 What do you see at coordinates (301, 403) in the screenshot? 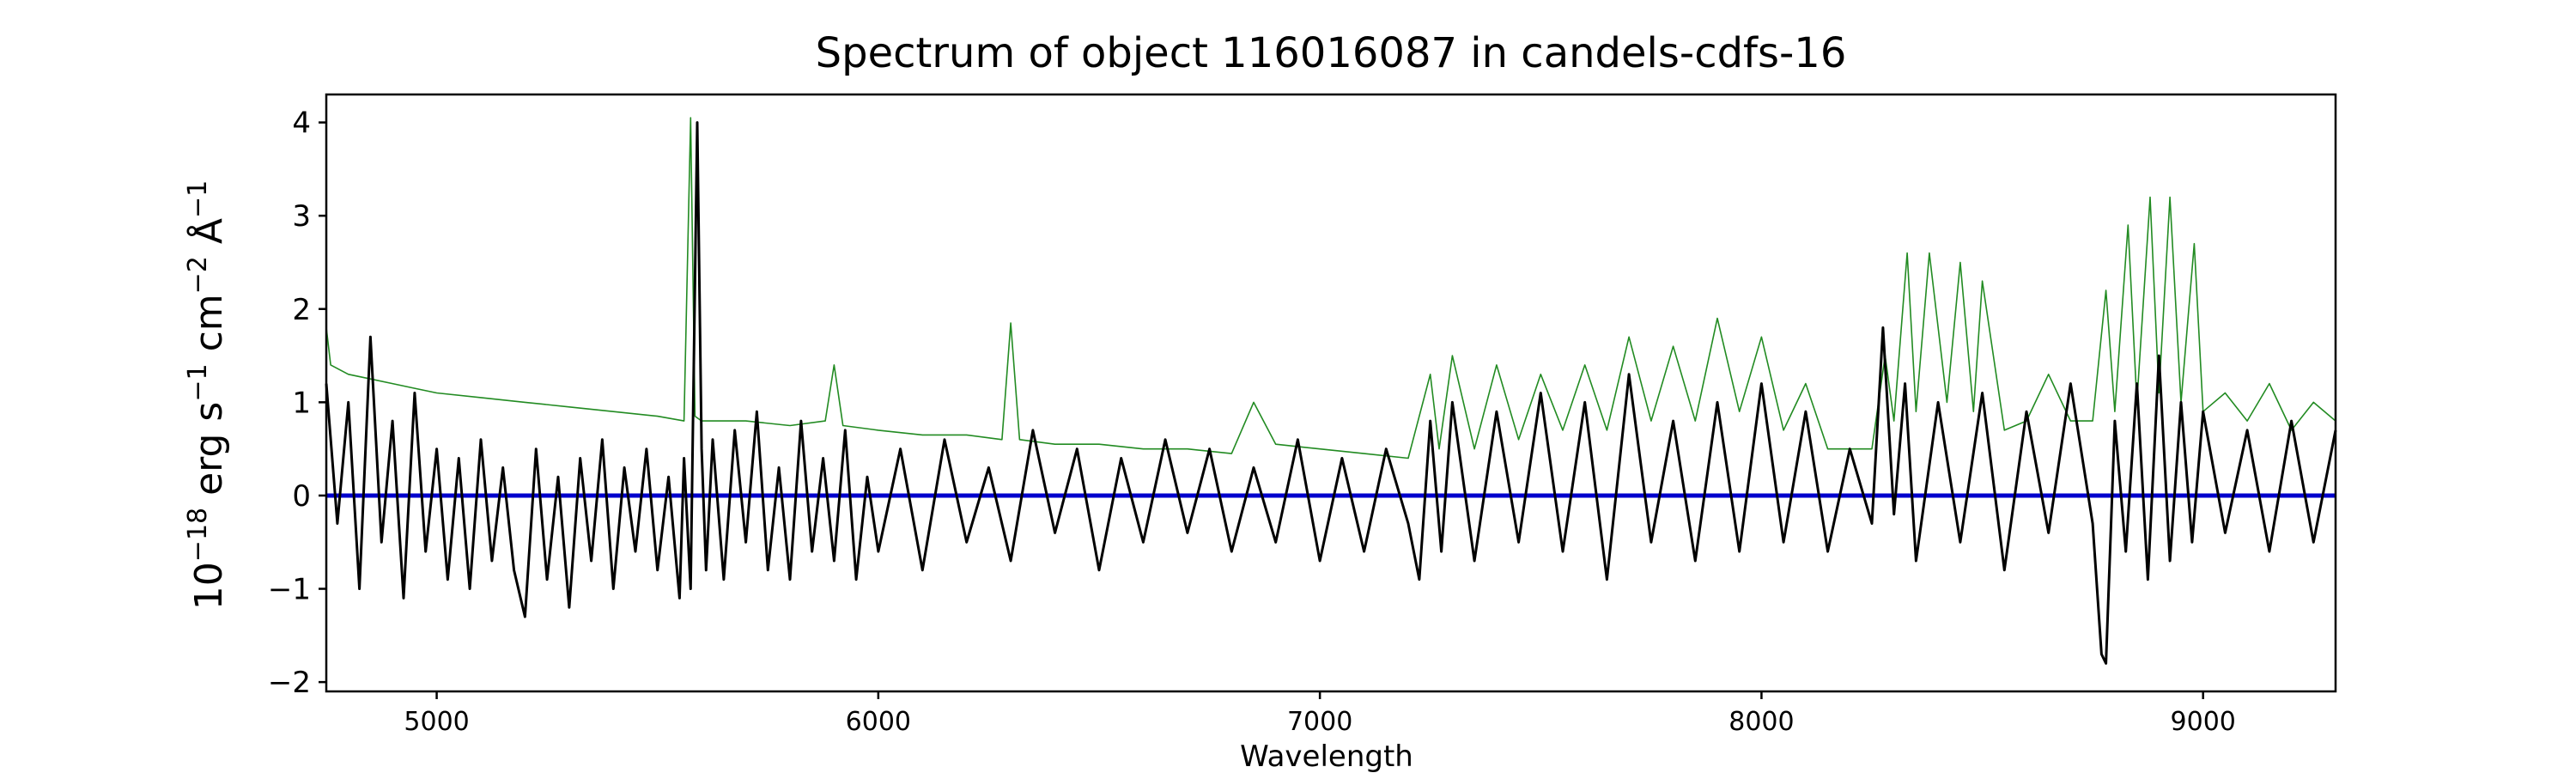
I see `y-tick-label: 1` at bounding box center [301, 403].